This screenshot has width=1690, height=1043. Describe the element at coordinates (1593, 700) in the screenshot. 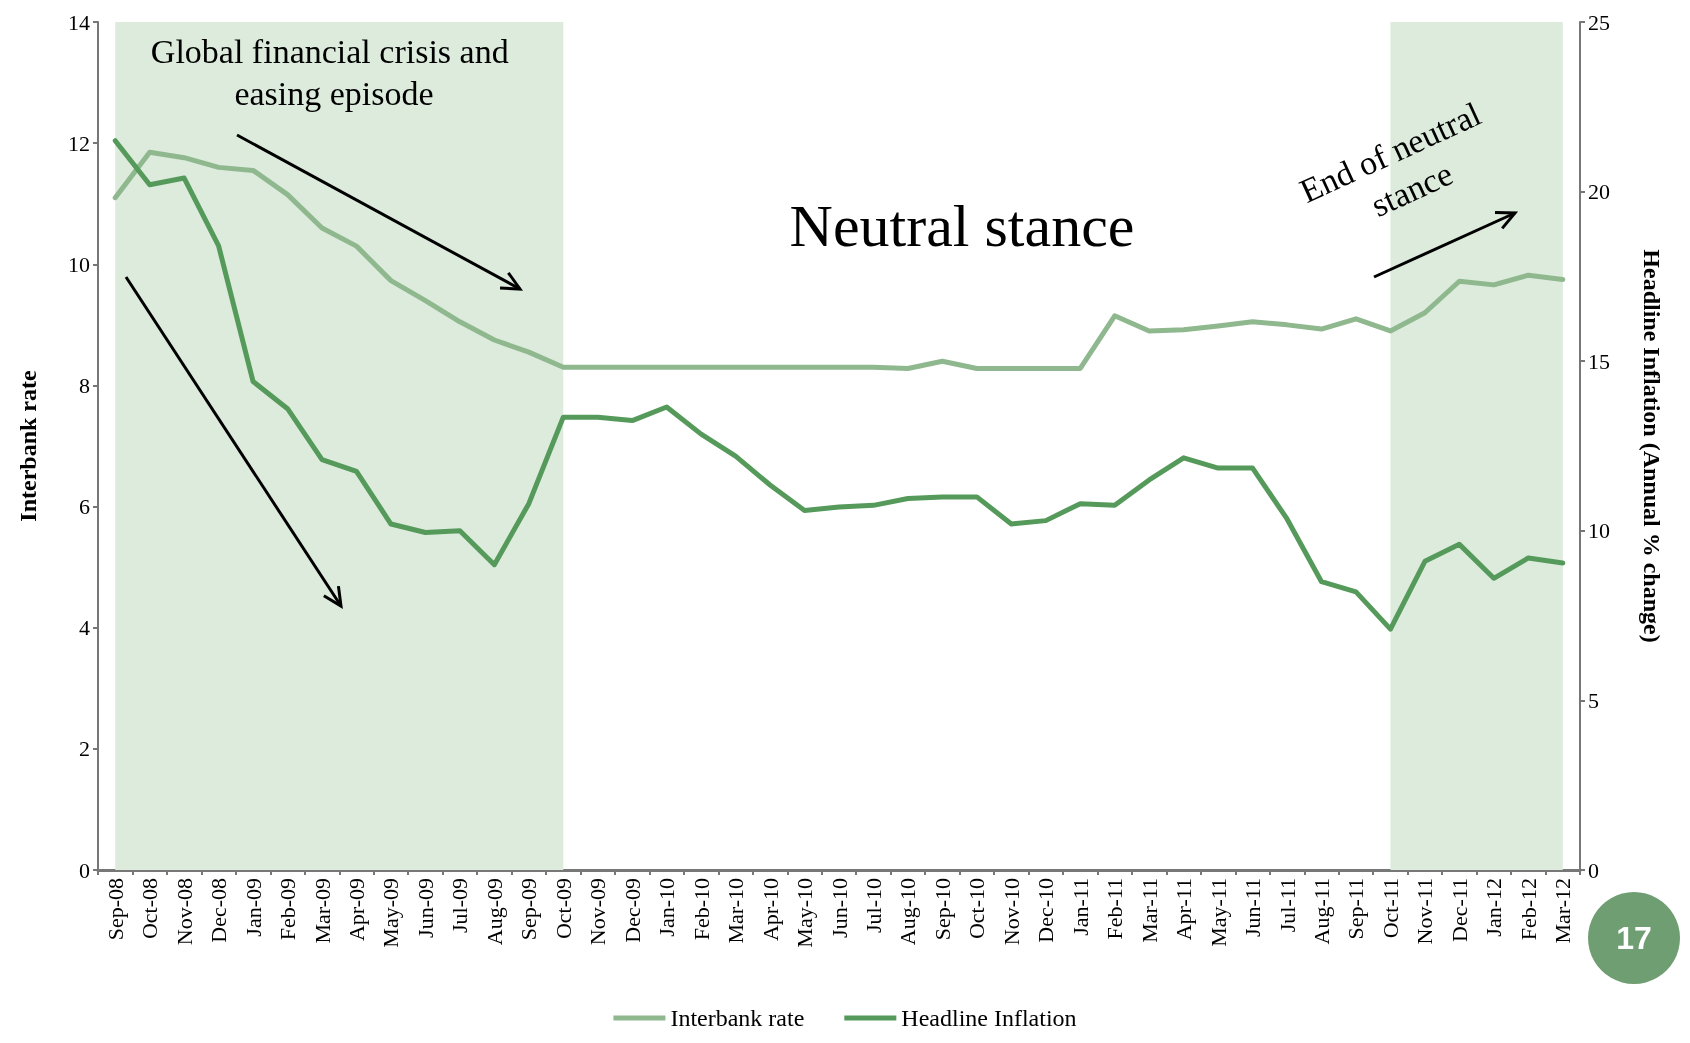

I see `y2-tick-label: 5` at that location.